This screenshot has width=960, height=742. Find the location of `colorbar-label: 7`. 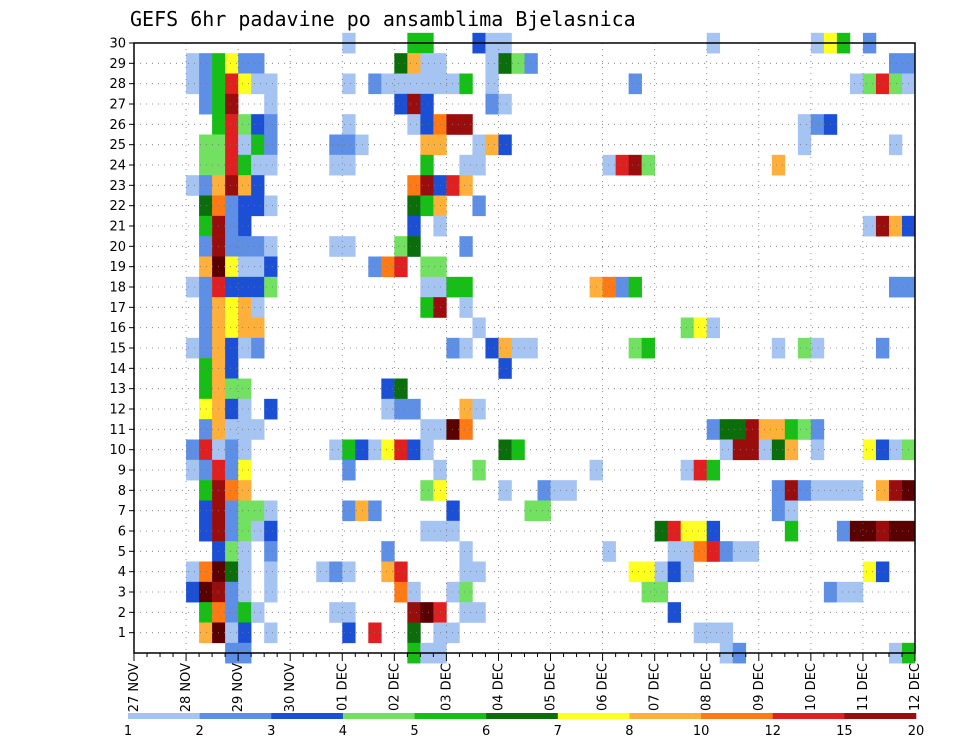

colorbar-label: 7 is located at coordinates (558, 731).